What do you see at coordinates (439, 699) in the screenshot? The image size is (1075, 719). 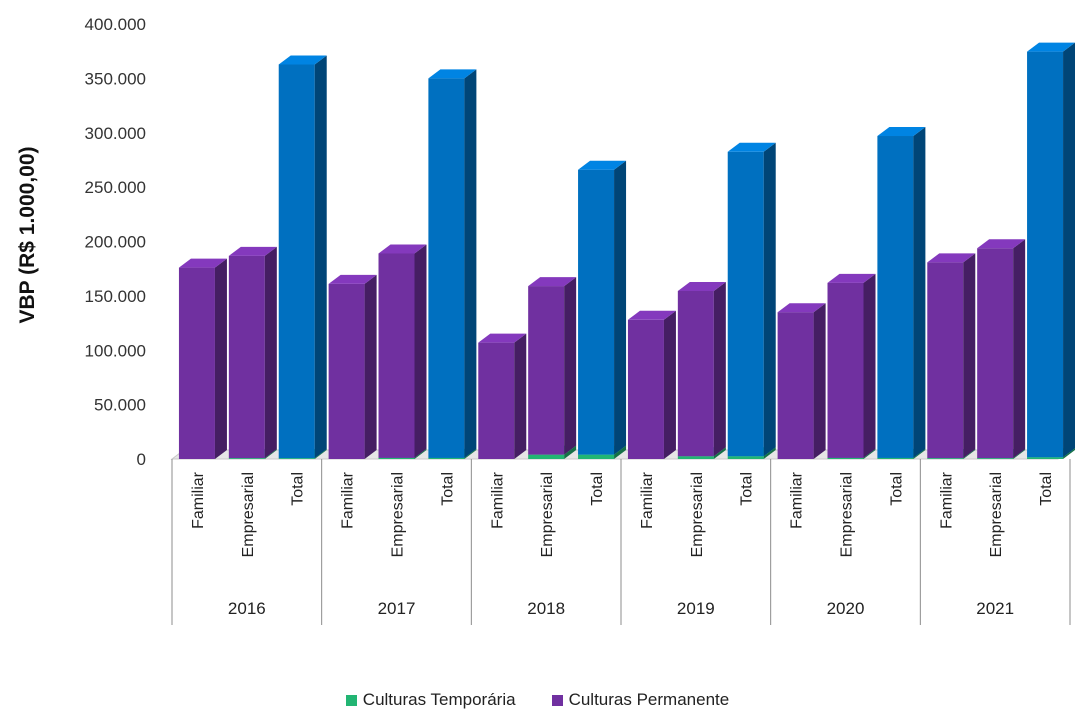 I see `legend-label-temporaria: Culturas Temporária` at bounding box center [439, 699].